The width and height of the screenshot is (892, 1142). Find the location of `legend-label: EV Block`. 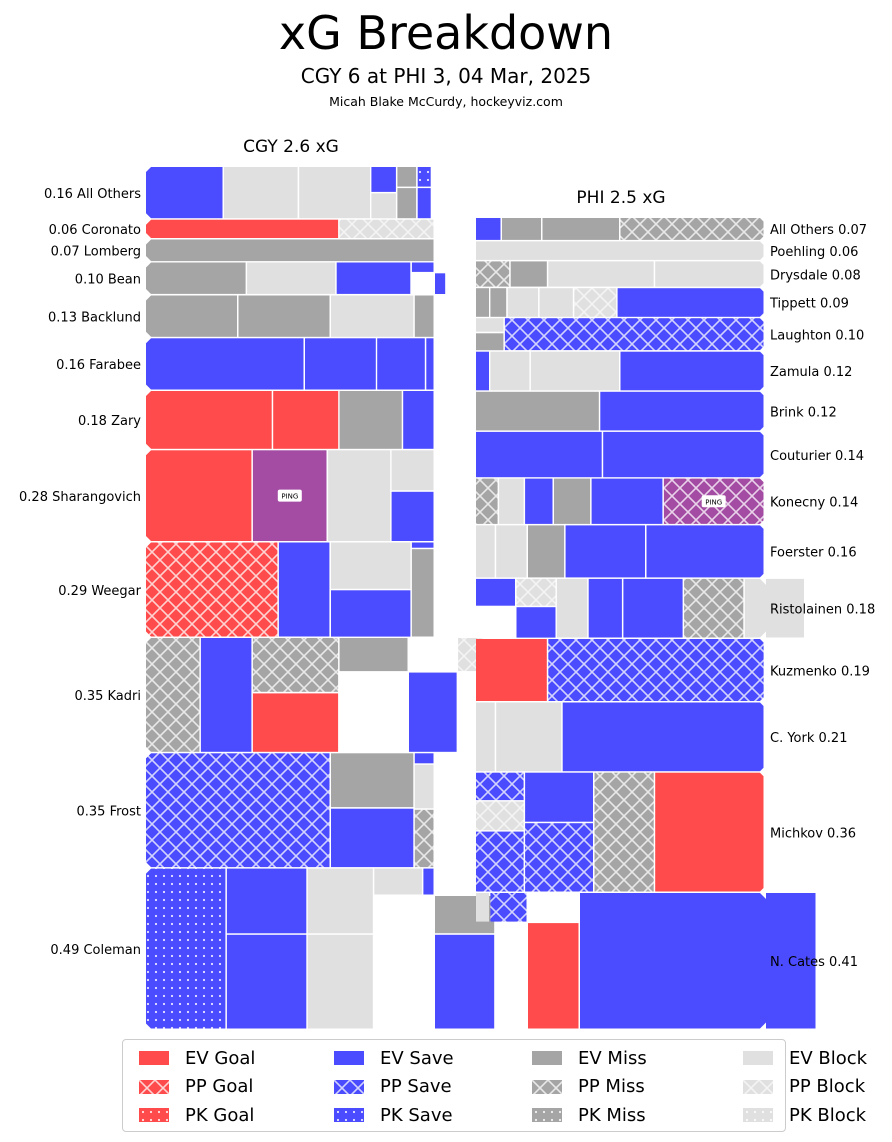

legend-label: EV Block is located at coordinates (828, 1058).